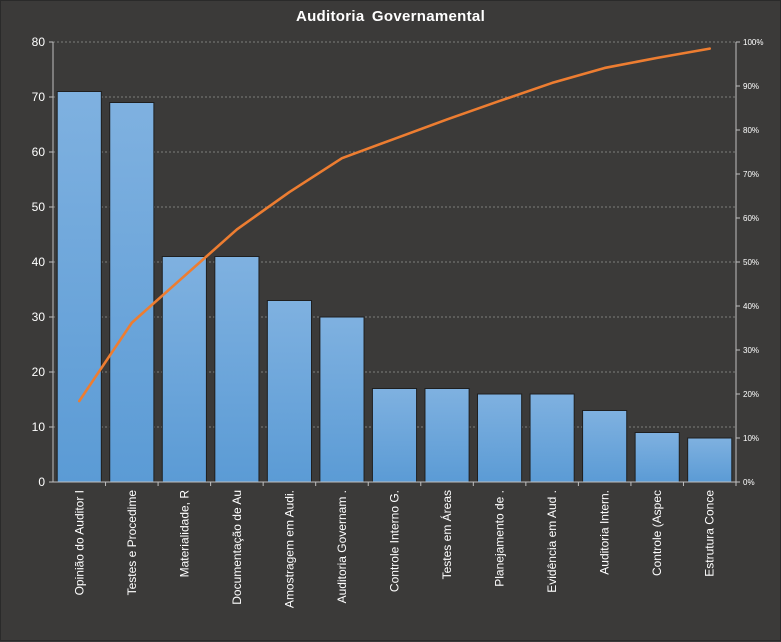 This screenshot has height=642, width=781. Describe the element at coordinates (751, 438) in the screenshot. I see `y2-tick-label: 10%` at that location.